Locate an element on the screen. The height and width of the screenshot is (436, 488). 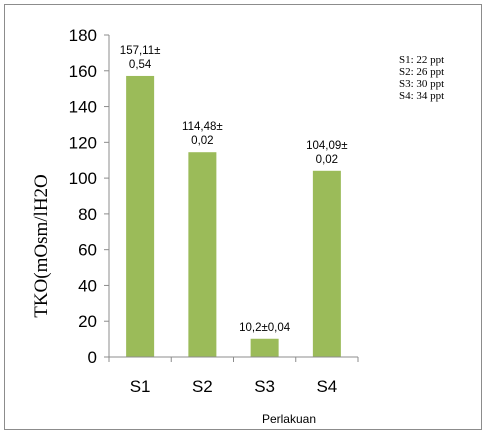
x-category-label: S1 is located at coordinates (140, 386).